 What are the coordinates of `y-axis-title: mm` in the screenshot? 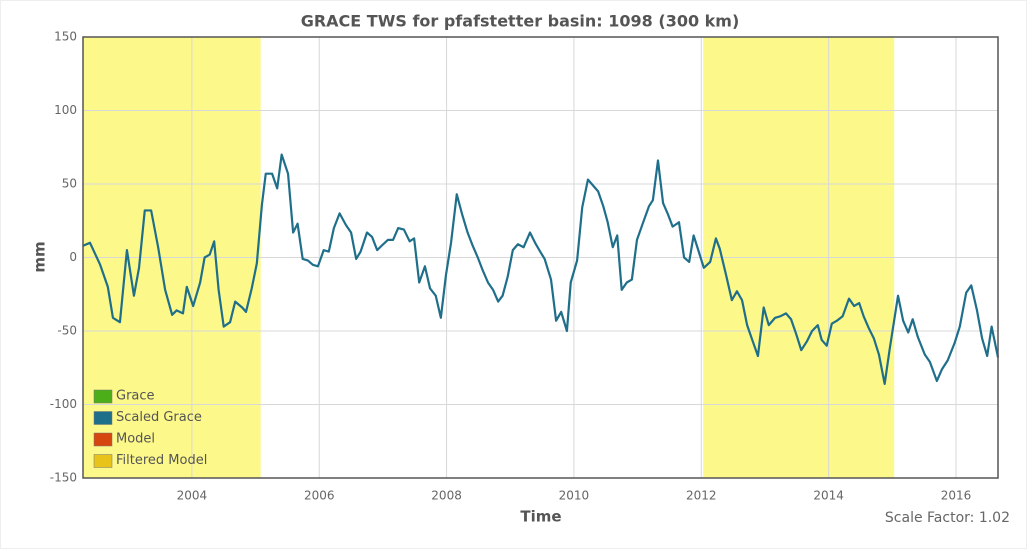 It's located at (40, 256).